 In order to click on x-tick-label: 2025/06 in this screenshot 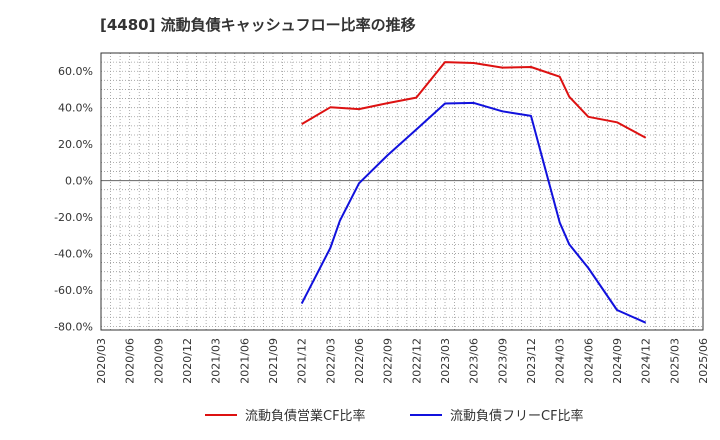, I will do `click(703, 361)`.